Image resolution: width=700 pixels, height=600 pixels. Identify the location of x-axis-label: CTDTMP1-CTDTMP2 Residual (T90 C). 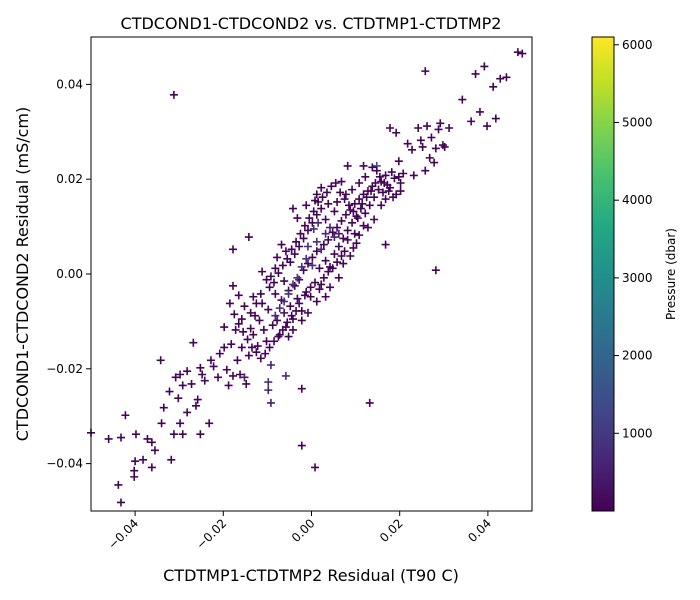
(311, 575).